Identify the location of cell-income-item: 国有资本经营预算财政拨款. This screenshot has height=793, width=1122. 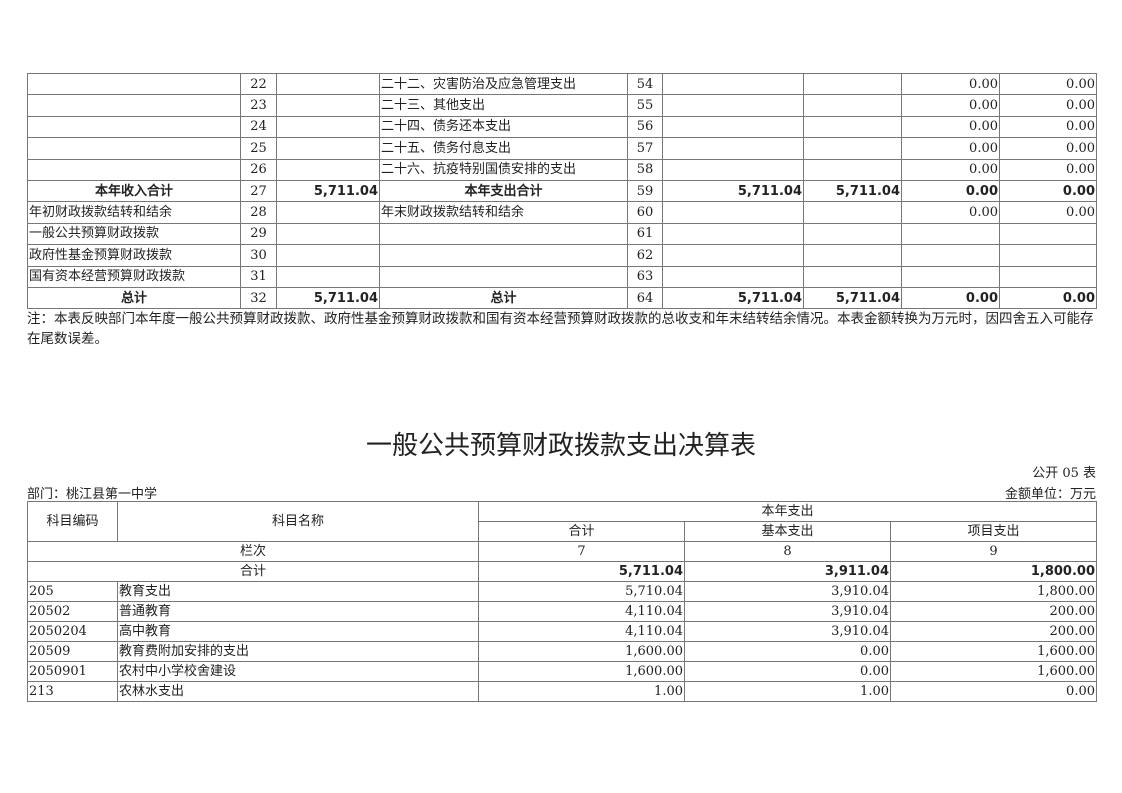
(134, 276).